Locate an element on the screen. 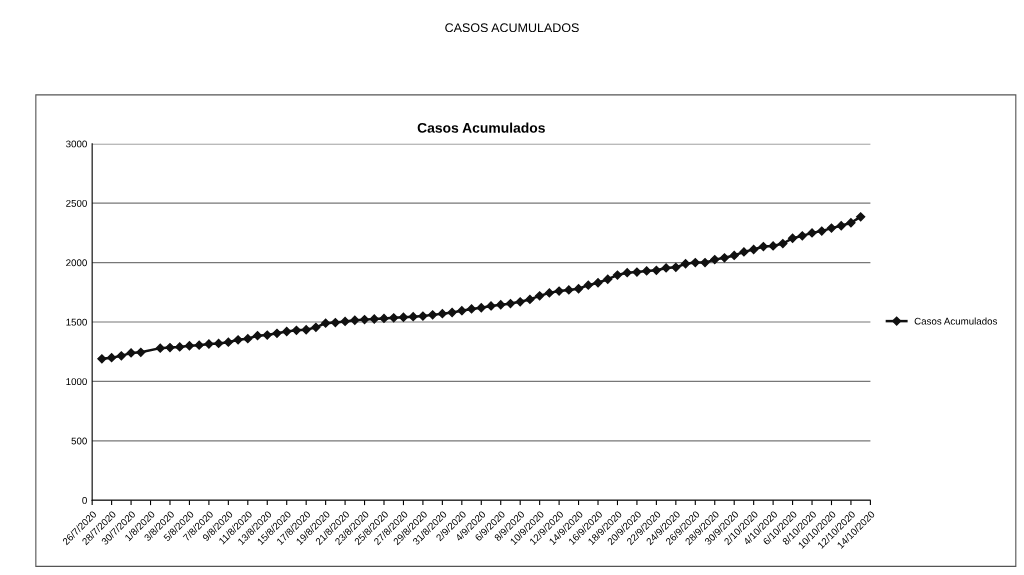 This screenshot has width=1024, height=575. y-tick-label: 1500 is located at coordinates (76, 322).